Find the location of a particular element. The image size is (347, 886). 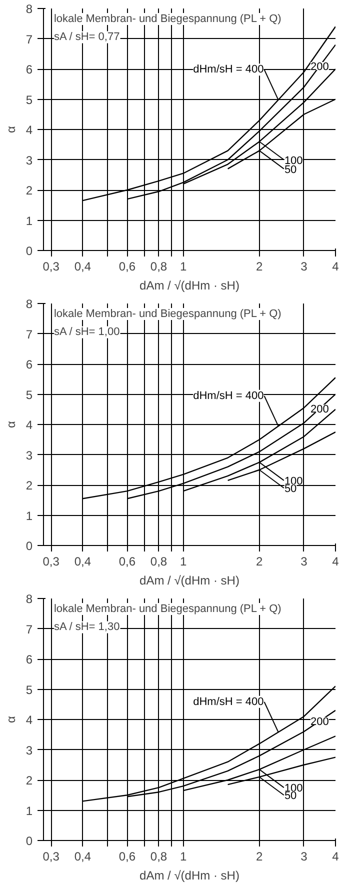

text: sA / sH= 1,00 is located at coordinates (87, 332).